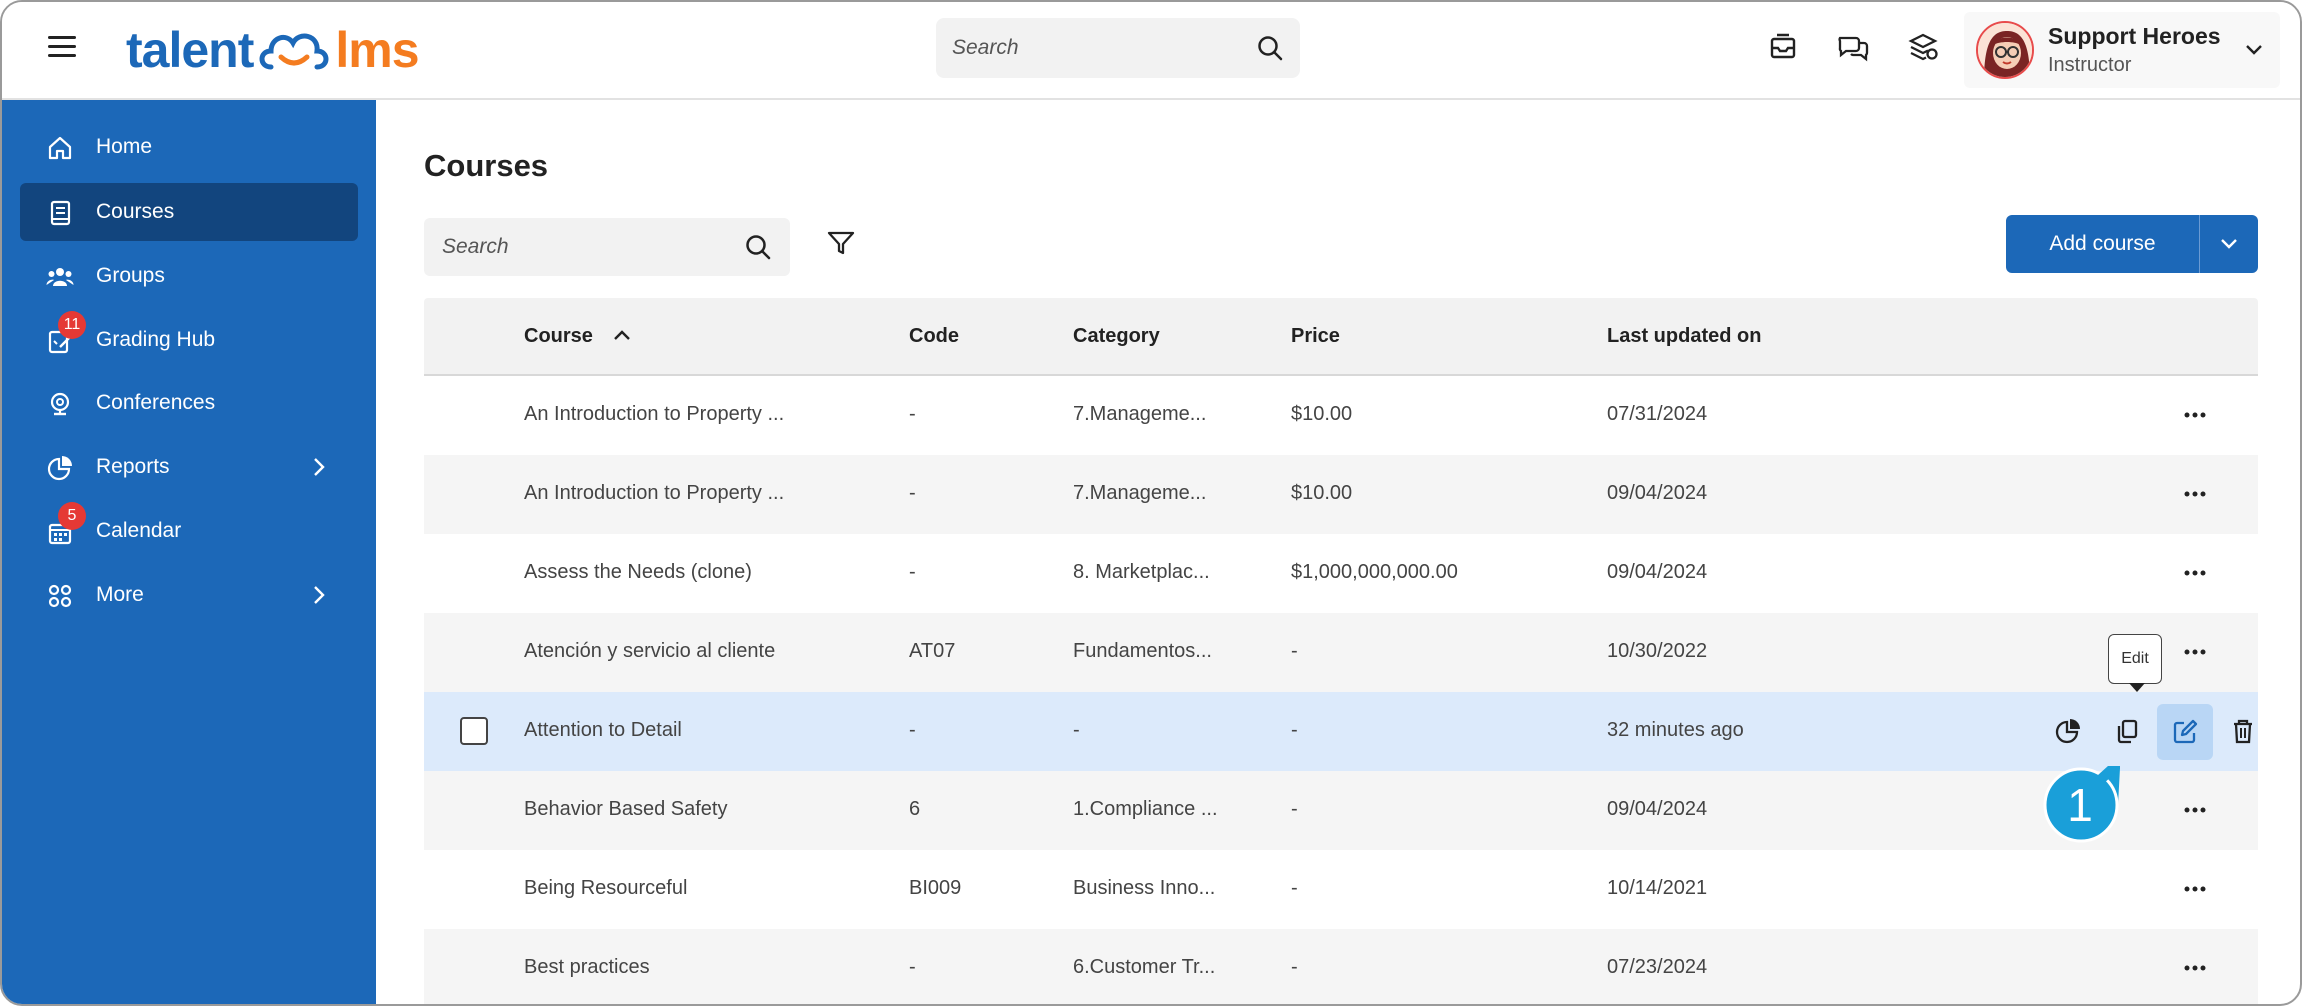 Image resolution: width=2302 pixels, height=1006 pixels. Describe the element at coordinates (606, 888) in the screenshot. I see `course-name: Being Resourceful` at that location.